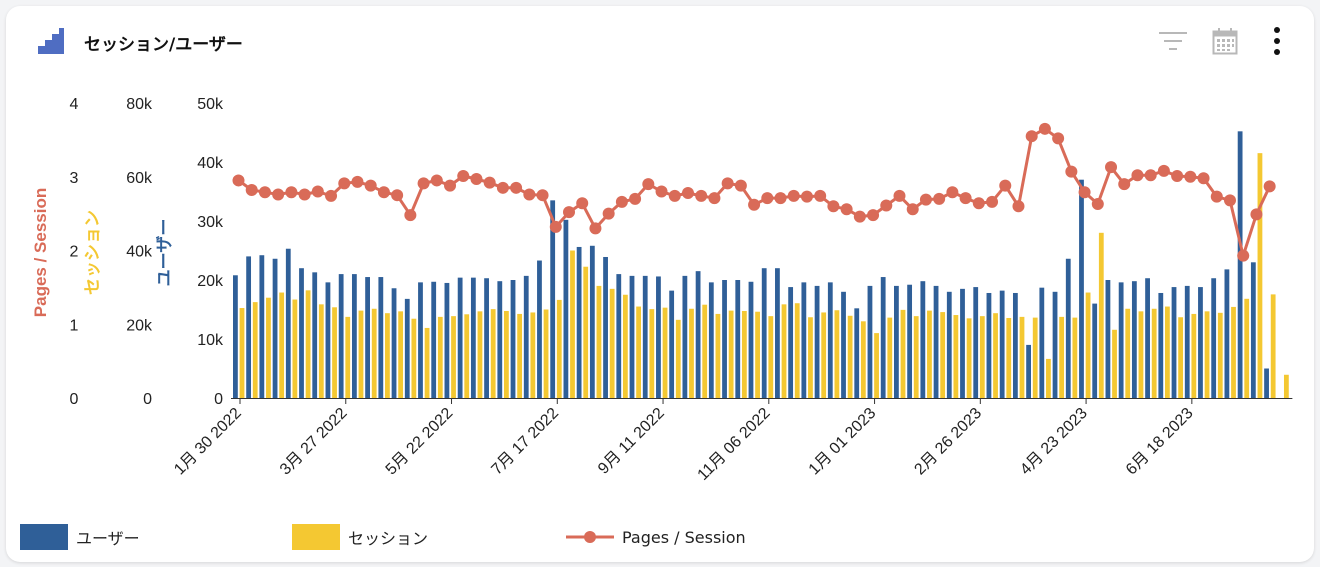 The height and width of the screenshot is (567, 1320). What do you see at coordinates (218, 399) in the screenshot?
I see `y-tick-label: 0` at bounding box center [218, 399].